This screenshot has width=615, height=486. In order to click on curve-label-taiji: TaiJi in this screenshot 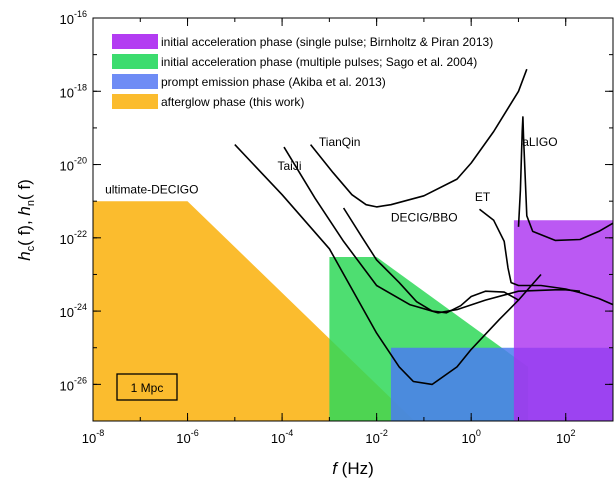, I will do `click(290, 166)`.